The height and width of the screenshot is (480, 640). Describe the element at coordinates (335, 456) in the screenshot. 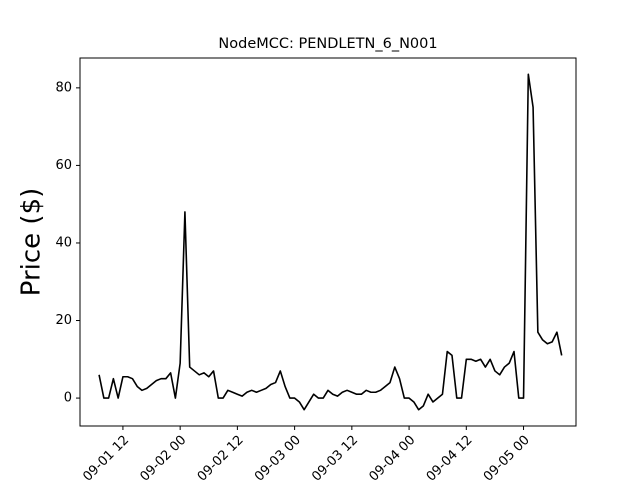

I see `x-tick-label: 09-03 12` at that location.